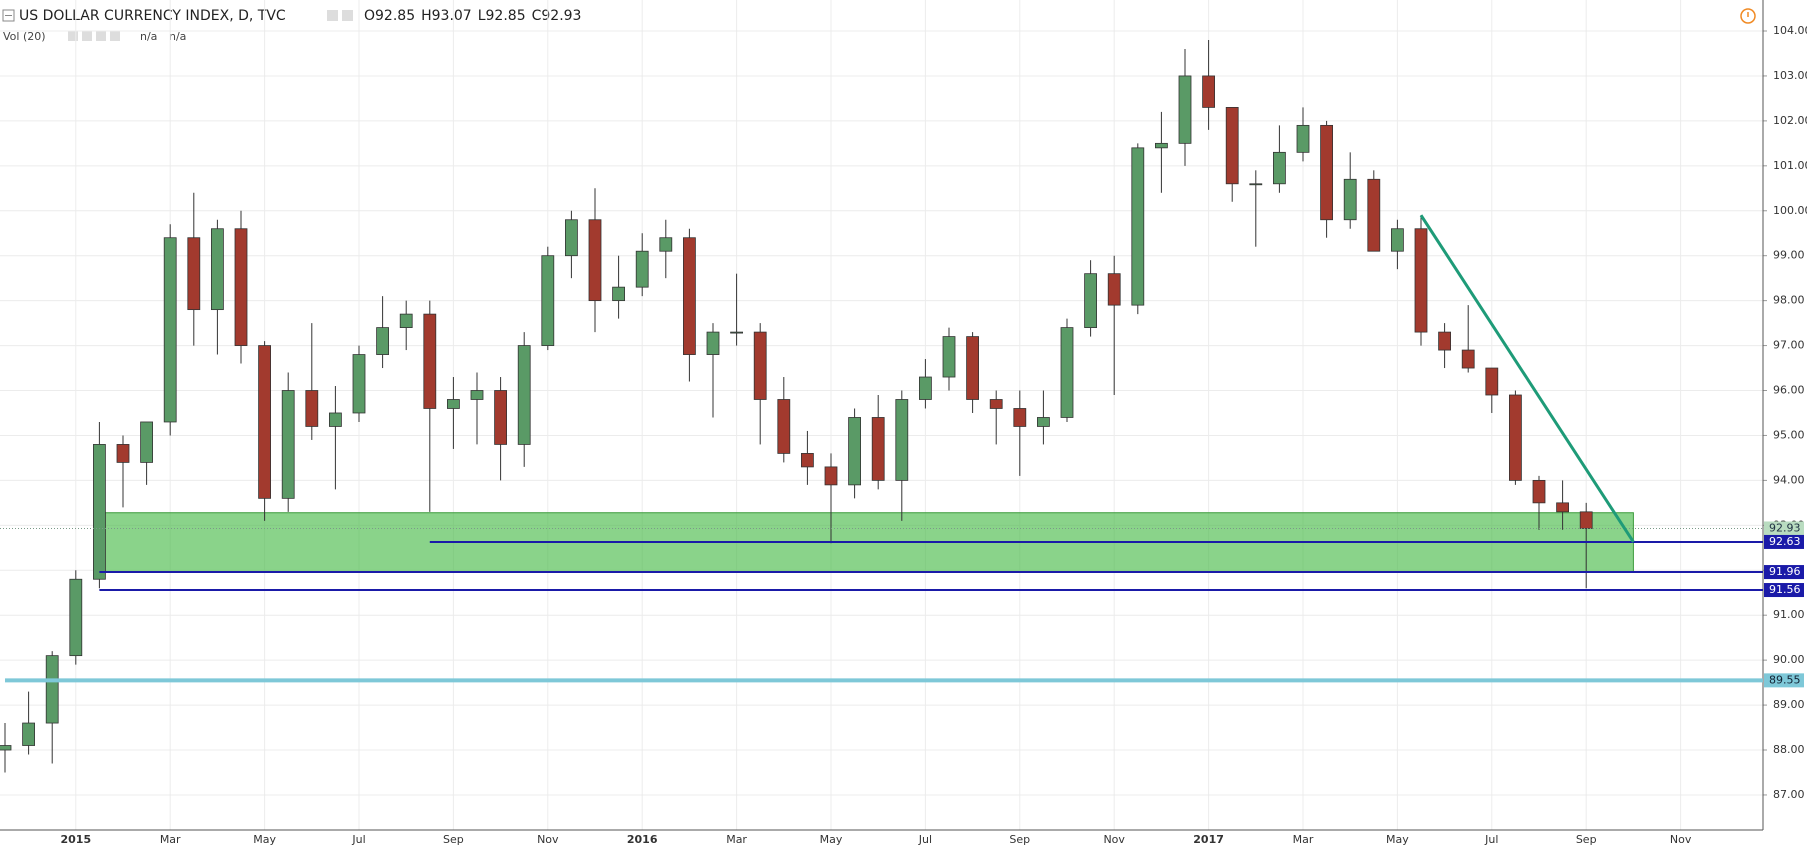 The image size is (1807, 848). Describe the element at coordinates (332, 15) in the screenshot. I see `settings-icon` at that location.